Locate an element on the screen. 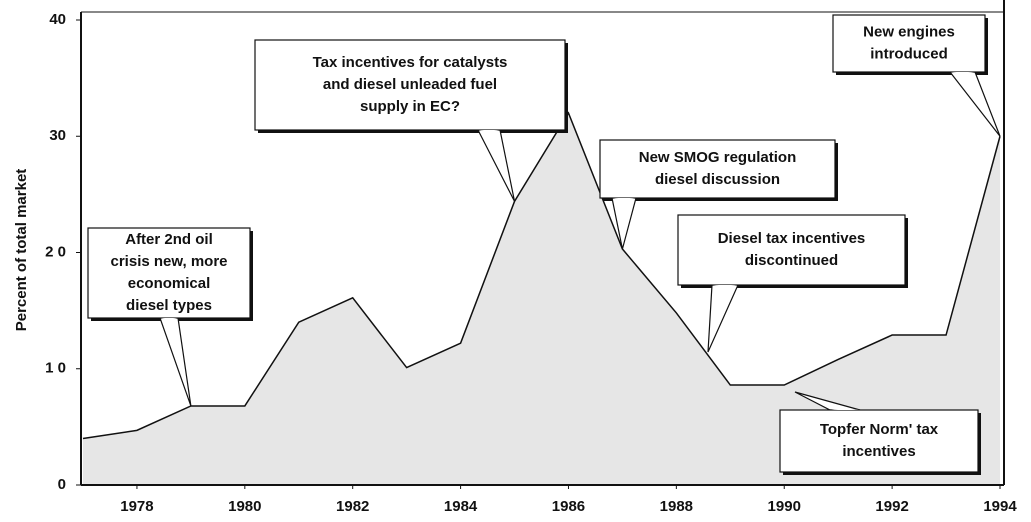 Image resolution: width=1031 pixels, height=522 pixels. annotation-text: New engines is located at coordinates (909, 31).